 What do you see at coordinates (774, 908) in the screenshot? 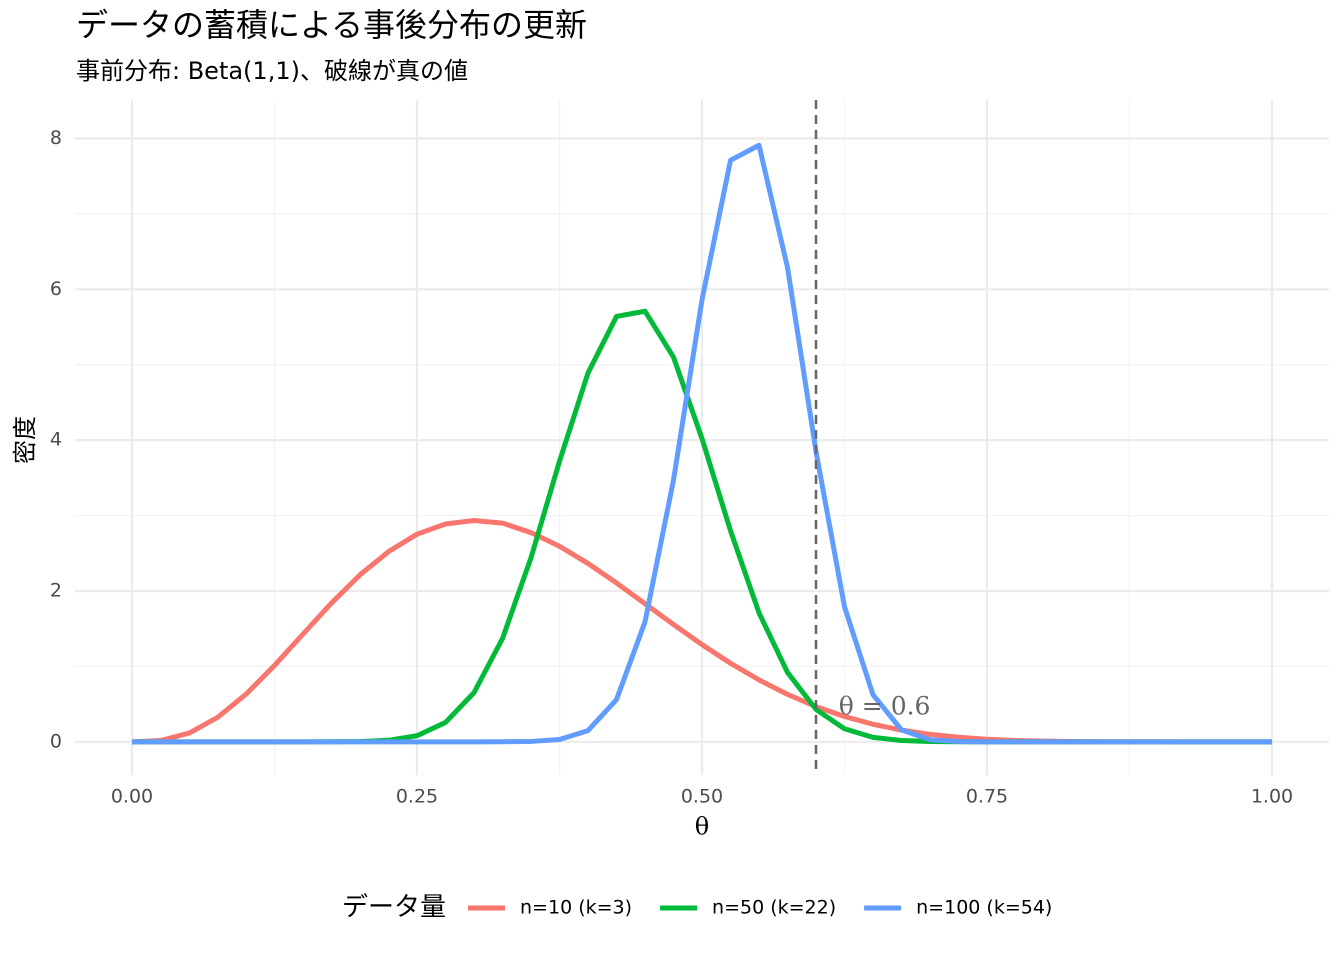
I see `legend-label: n=50 (k=22)` at bounding box center [774, 908].